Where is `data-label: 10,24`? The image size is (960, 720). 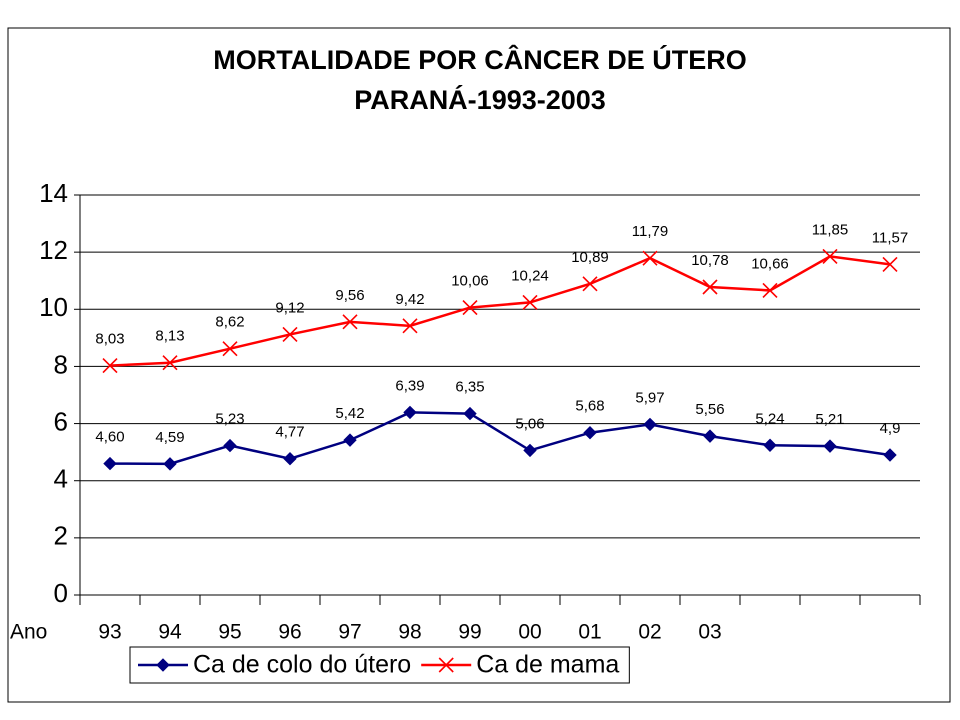 data-label: 10,24 is located at coordinates (530, 275).